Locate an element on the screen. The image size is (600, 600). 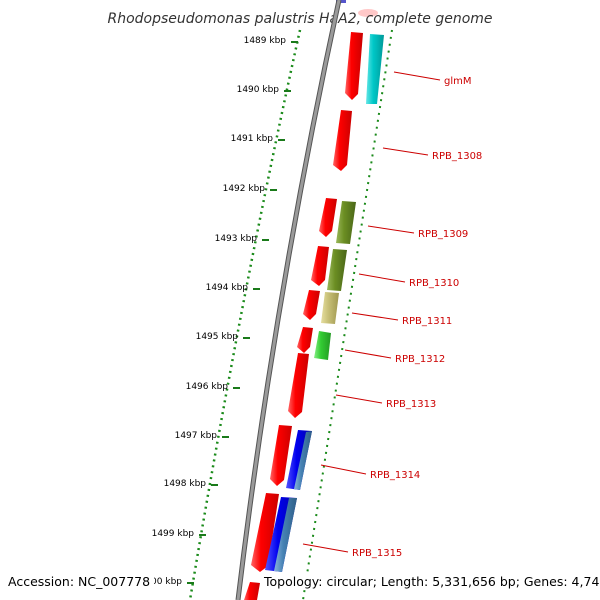
gene-label: RPB_1312 is located at coordinates (420, 359).